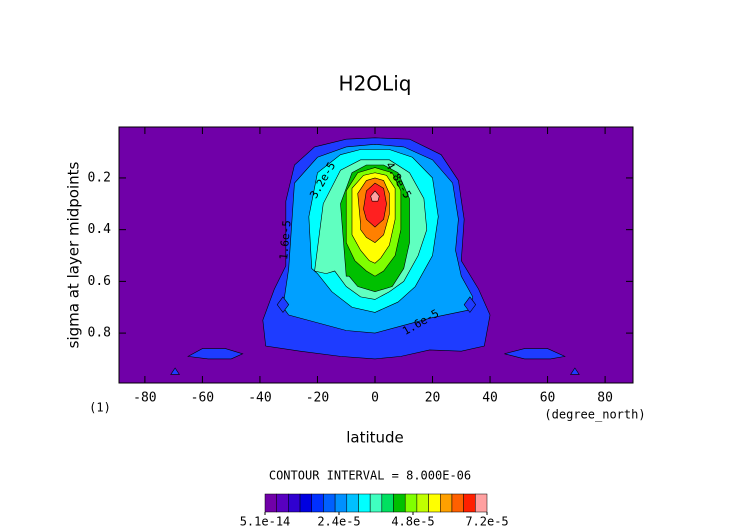 The height and width of the screenshot is (532, 752). Describe the element at coordinates (375, 398) in the screenshot. I see `x-tick-label: 0` at that location.